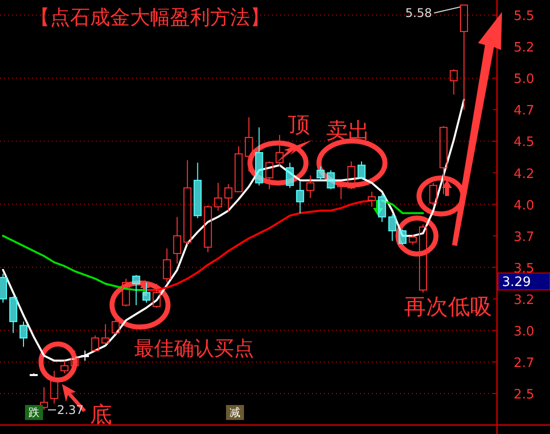 The image size is (550, 434). I want to click on annotation: 最佳确认买点, so click(194, 349).